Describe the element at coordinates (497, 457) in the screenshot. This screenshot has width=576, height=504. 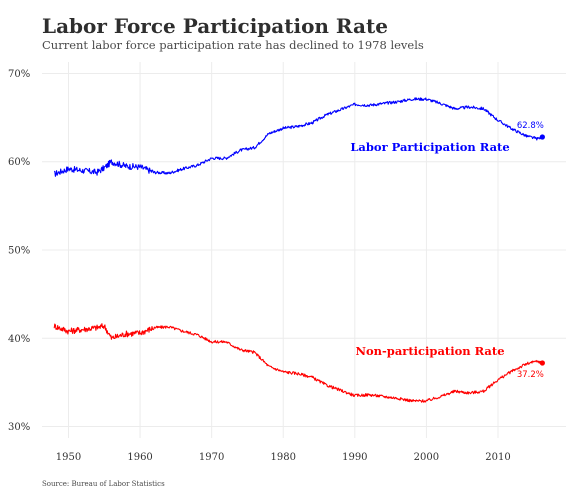
I see `x-tick-label: 2010` at that location.